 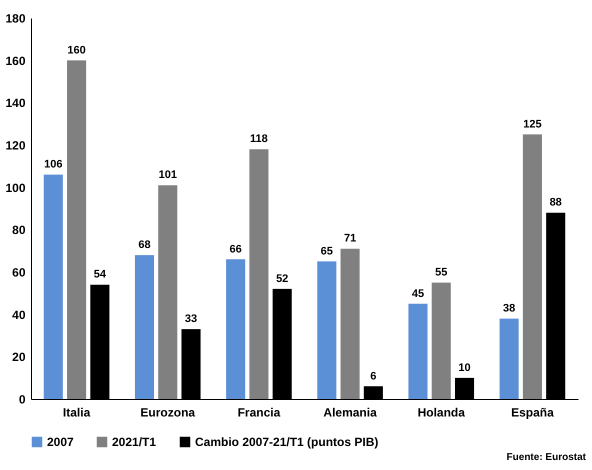 I want to click on x-tick-label: Italia, so click(x=76, y=413).